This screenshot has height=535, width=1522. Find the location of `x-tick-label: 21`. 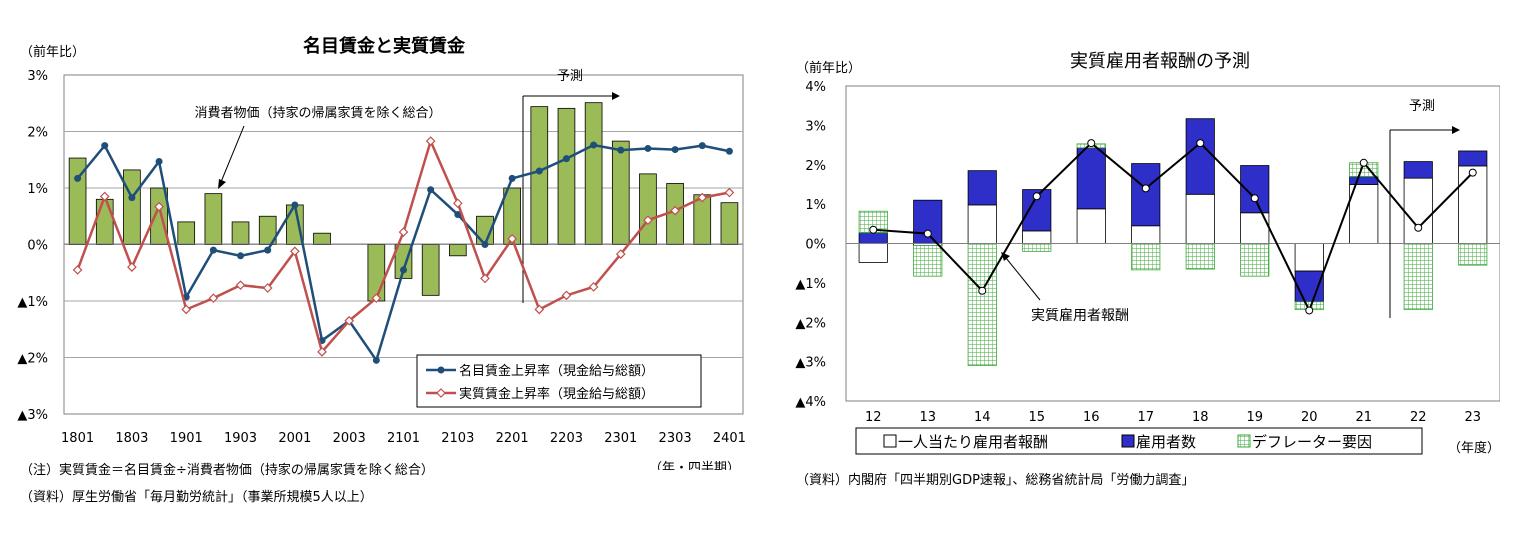

x-tick-label: 21 is located at coordinates (1363, 417).